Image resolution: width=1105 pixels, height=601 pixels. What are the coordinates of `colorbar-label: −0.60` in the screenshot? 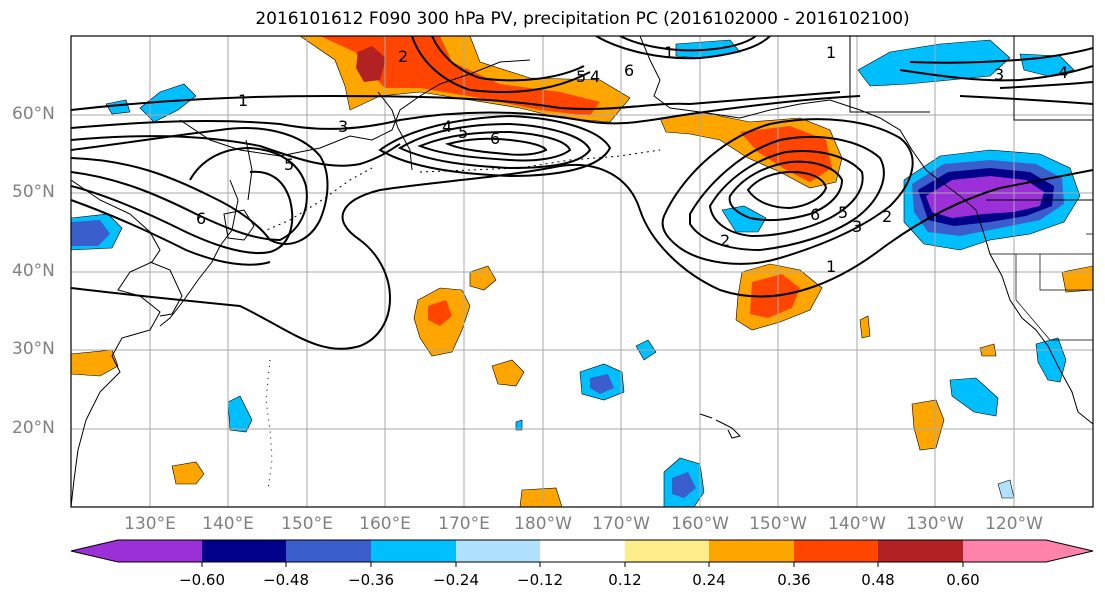 It's located at (202, 580).